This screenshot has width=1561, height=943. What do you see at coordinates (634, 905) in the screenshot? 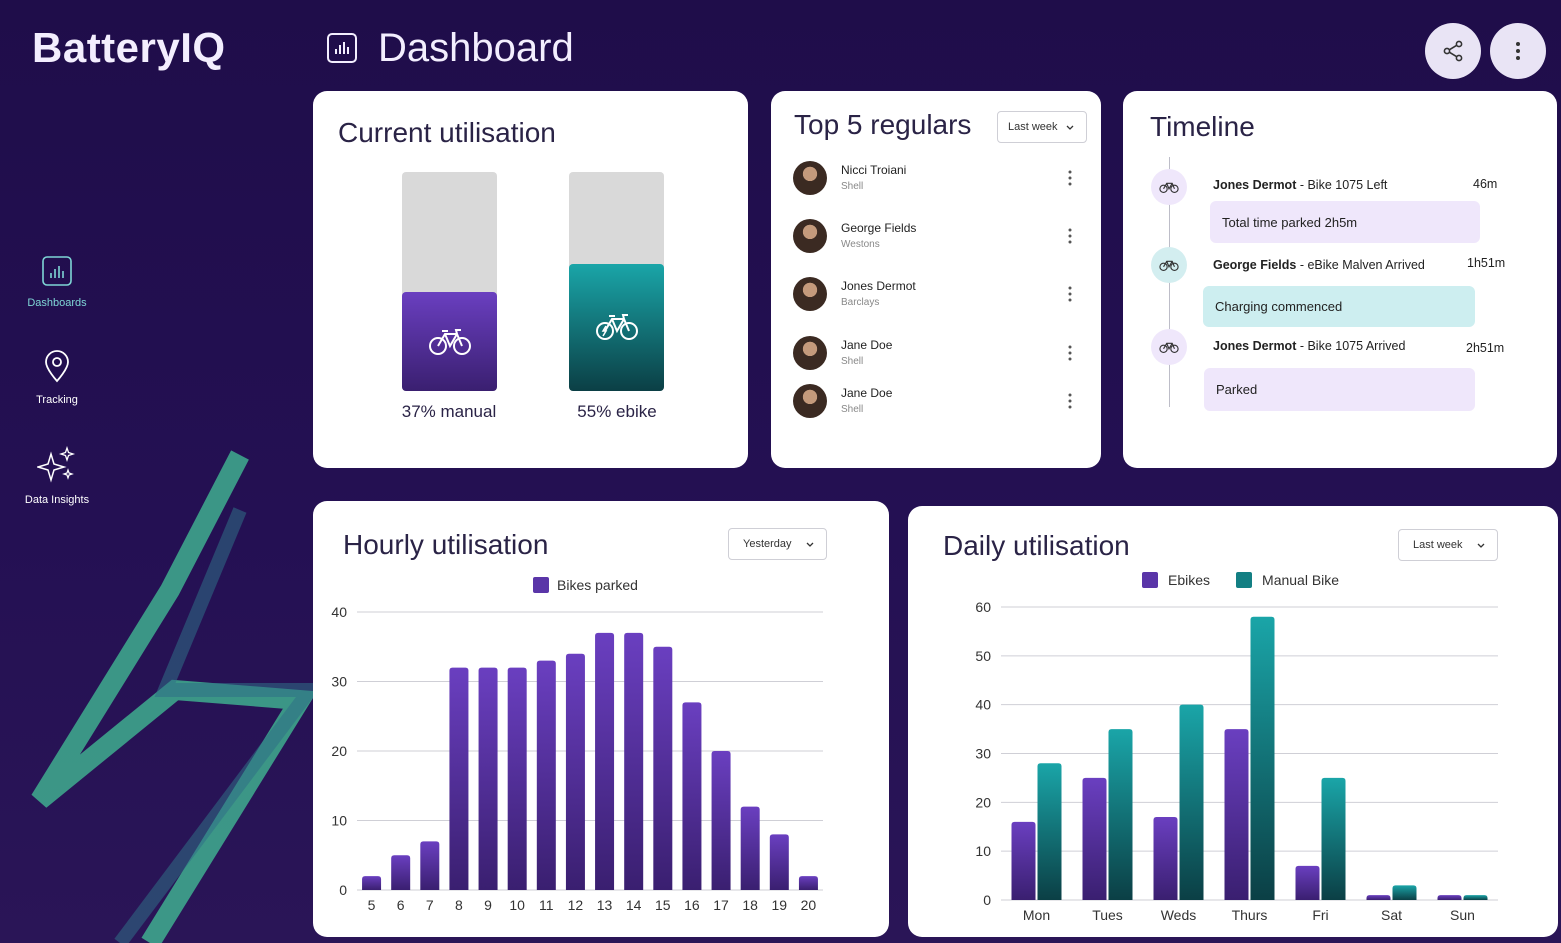
I see `x-tick-label: 14` at bounding box center [634, 905].